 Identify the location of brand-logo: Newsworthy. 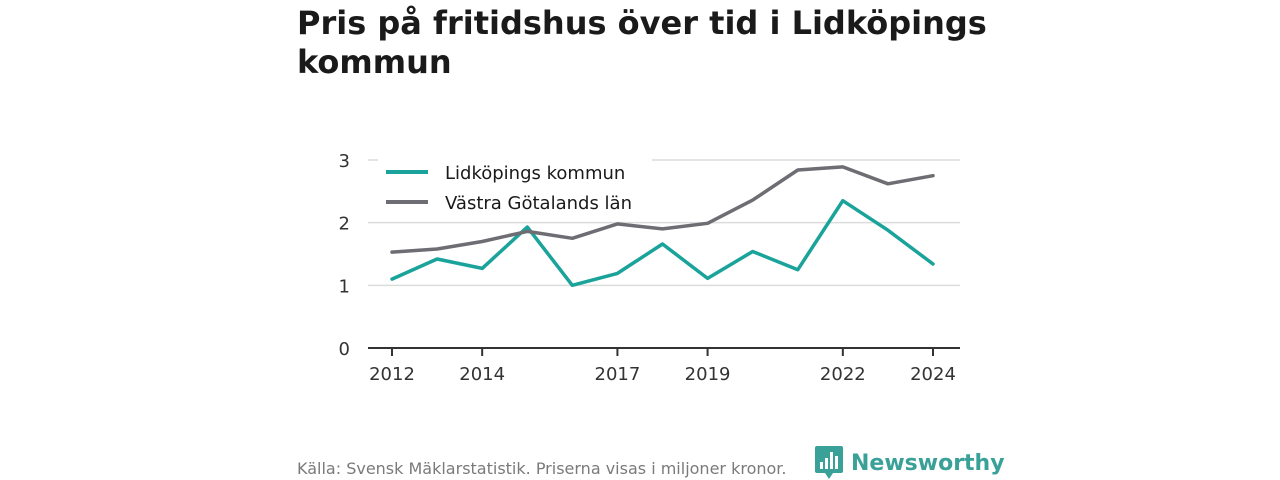
(910, 463).